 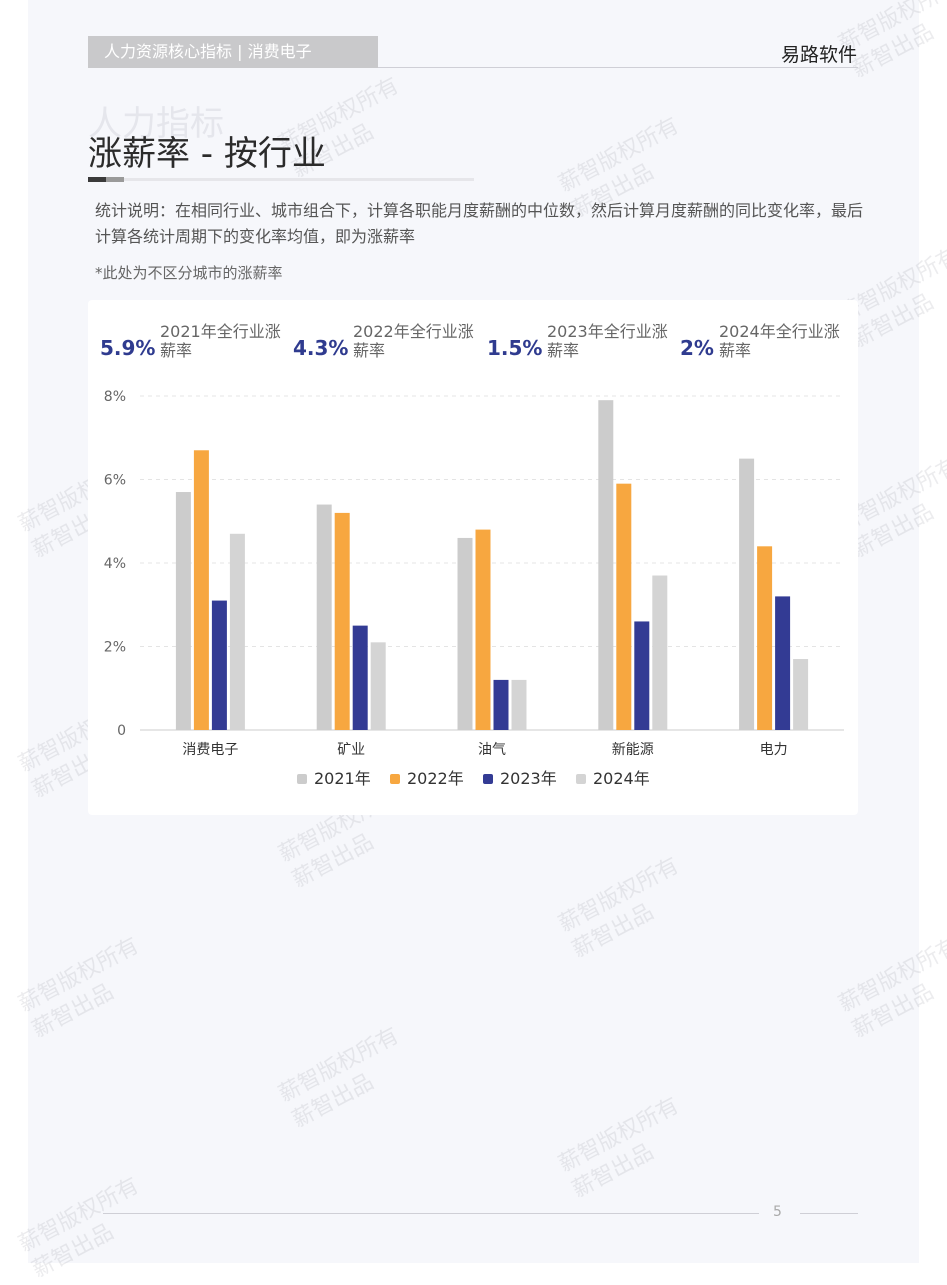 What do you see at coordinates (779, 341) in the screenshot?
I see `kpi-label: 2024年全行业涨薪率` at bounding box center [779, 341].